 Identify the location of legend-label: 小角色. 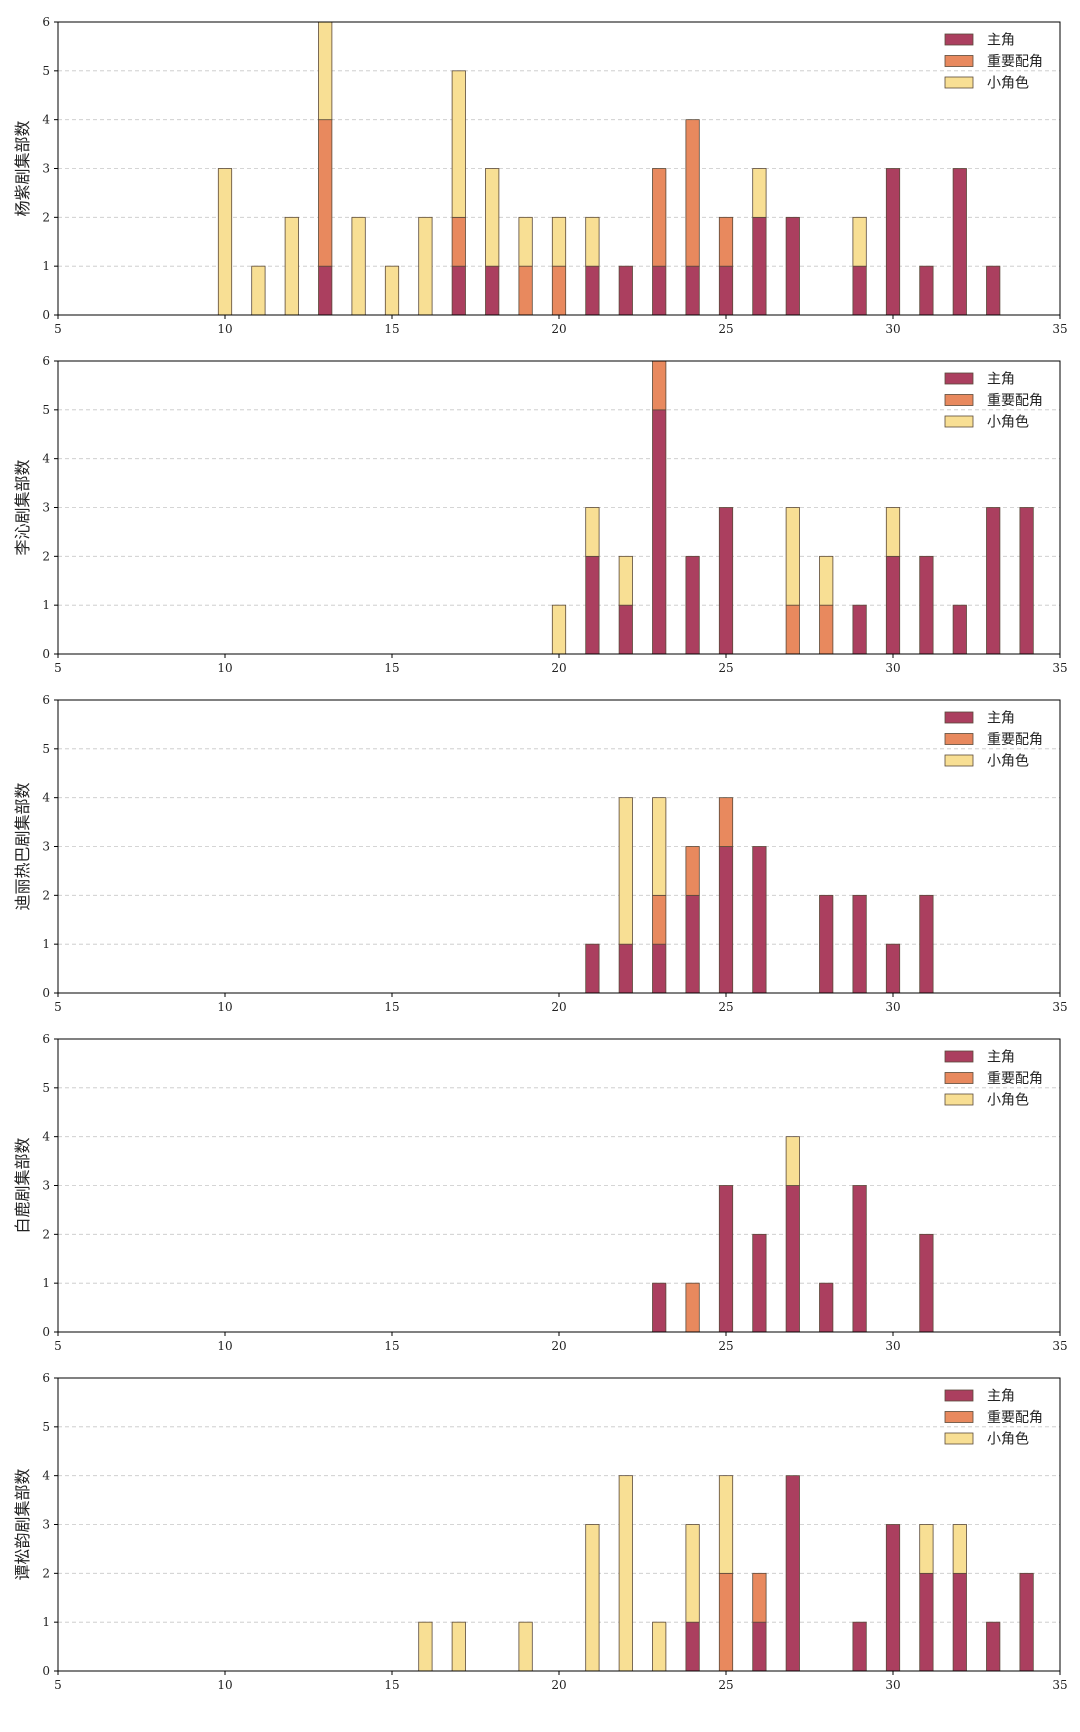
(1008, 1100).